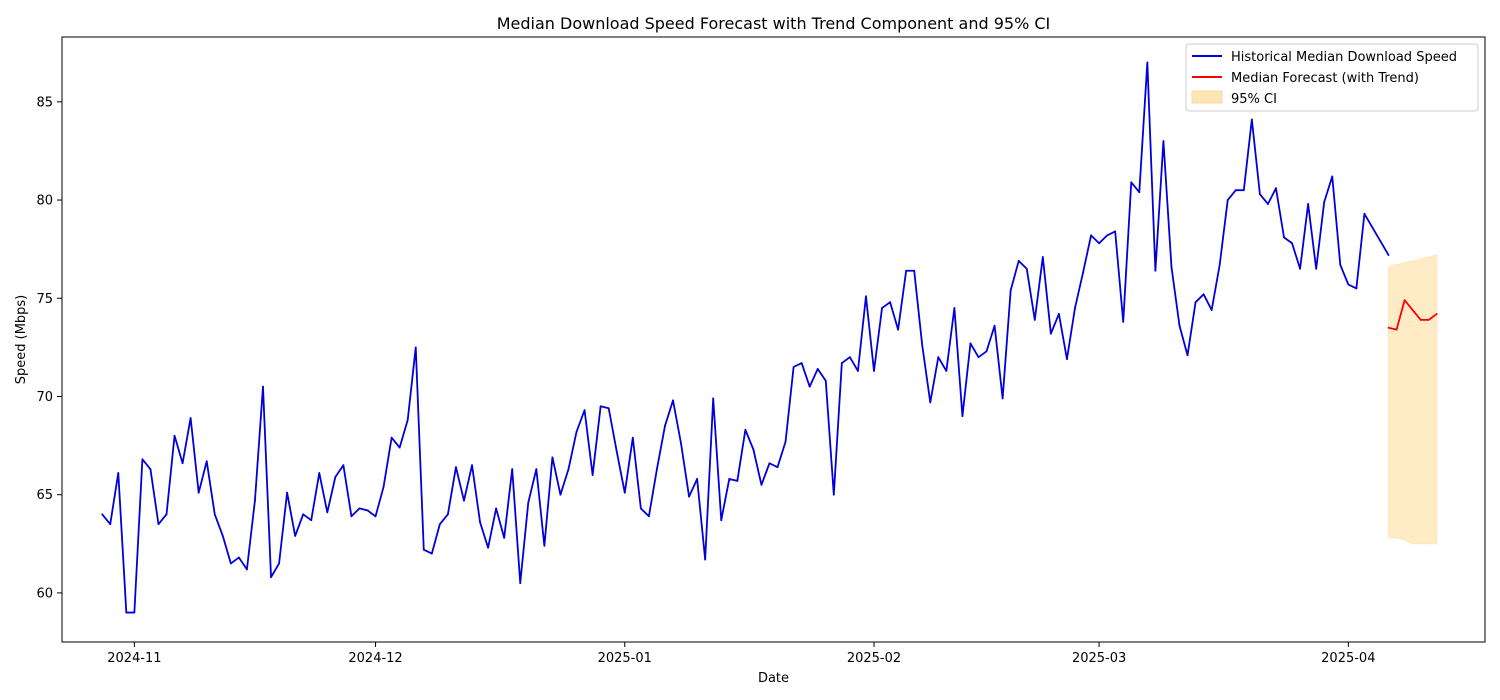  I want to click on legend-label-ci: 95% CI, so click(1254, 99).